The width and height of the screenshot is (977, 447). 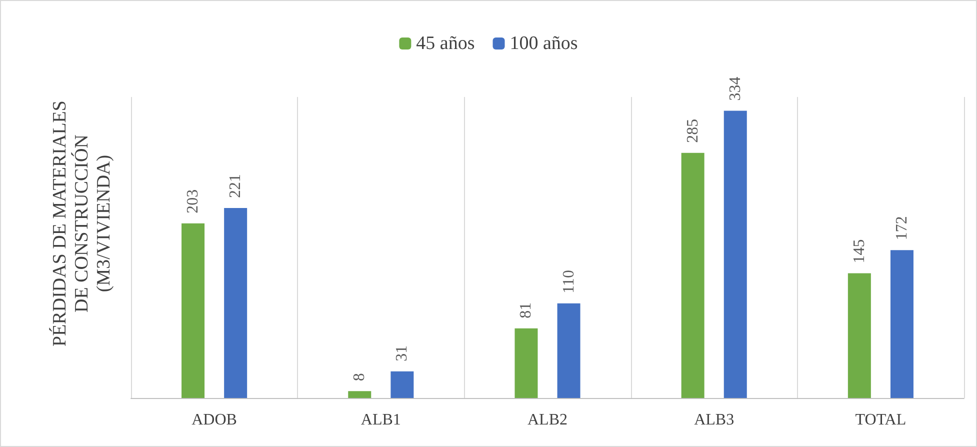 I want to click on data-label: 8, so click(x=359, y=377).